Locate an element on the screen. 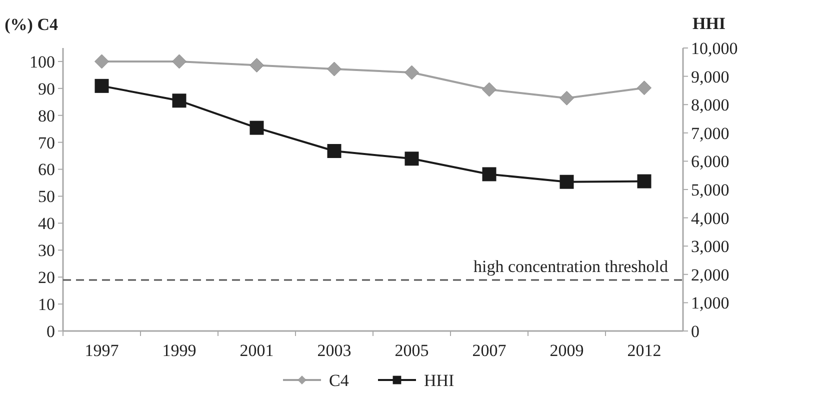 This screenshot has height=401, width=825. y2-tick-label: 4,000 is located at coordinates (710, 218).